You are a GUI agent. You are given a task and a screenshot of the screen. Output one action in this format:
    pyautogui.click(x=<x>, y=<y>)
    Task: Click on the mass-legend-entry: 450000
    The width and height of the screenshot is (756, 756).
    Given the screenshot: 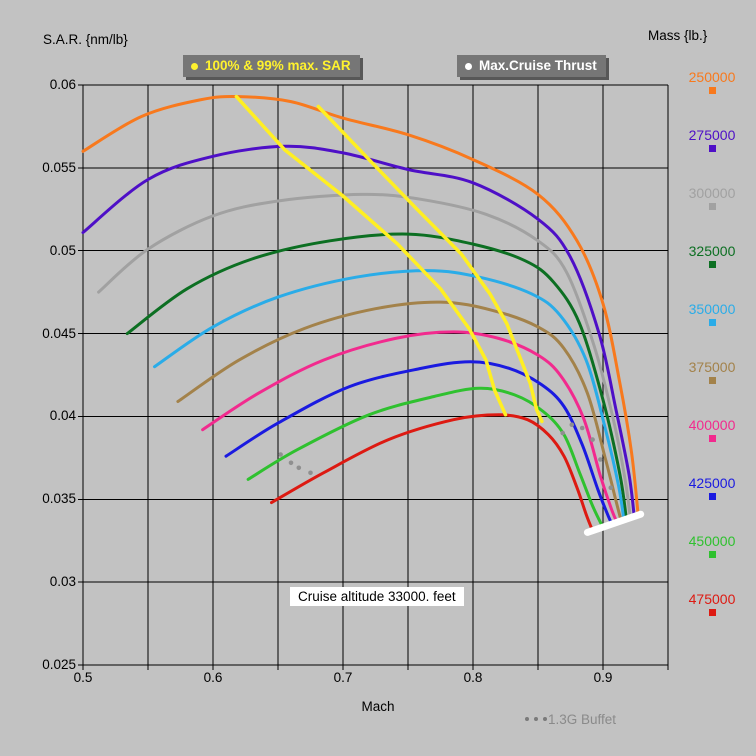 What is the action you would take?
    pyautogui.click(x=712, y=546)
    